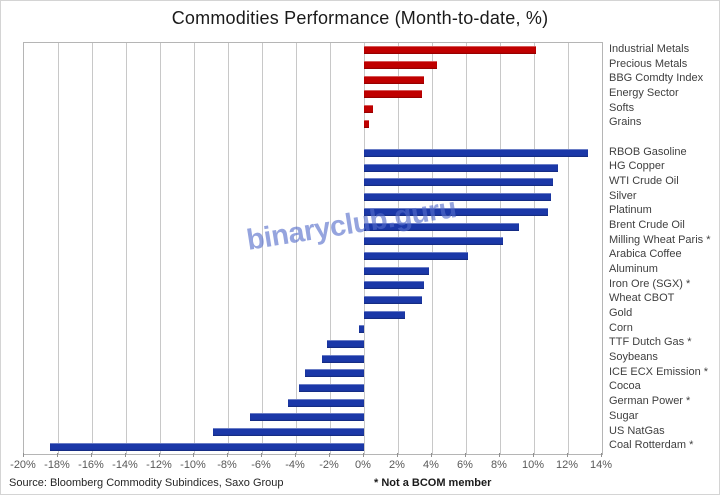 The image size is (720, 495). I want to click on bar-energy-sector, so click(393, 94).